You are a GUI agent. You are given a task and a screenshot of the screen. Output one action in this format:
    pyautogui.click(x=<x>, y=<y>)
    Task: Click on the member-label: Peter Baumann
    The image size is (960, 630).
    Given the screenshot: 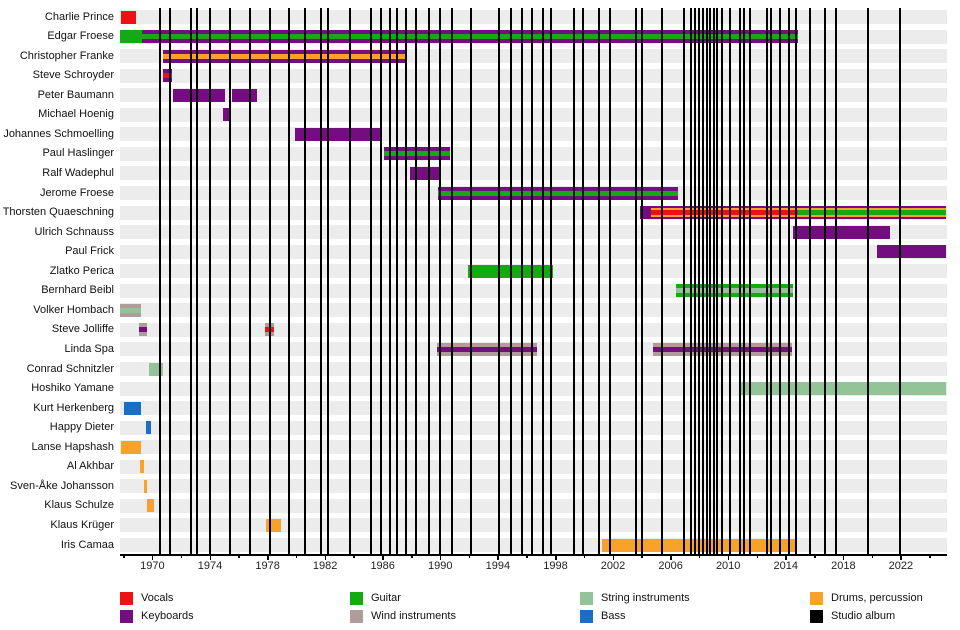 What is the action you would take?
    pyautogui.click(x=75, y=94)
    